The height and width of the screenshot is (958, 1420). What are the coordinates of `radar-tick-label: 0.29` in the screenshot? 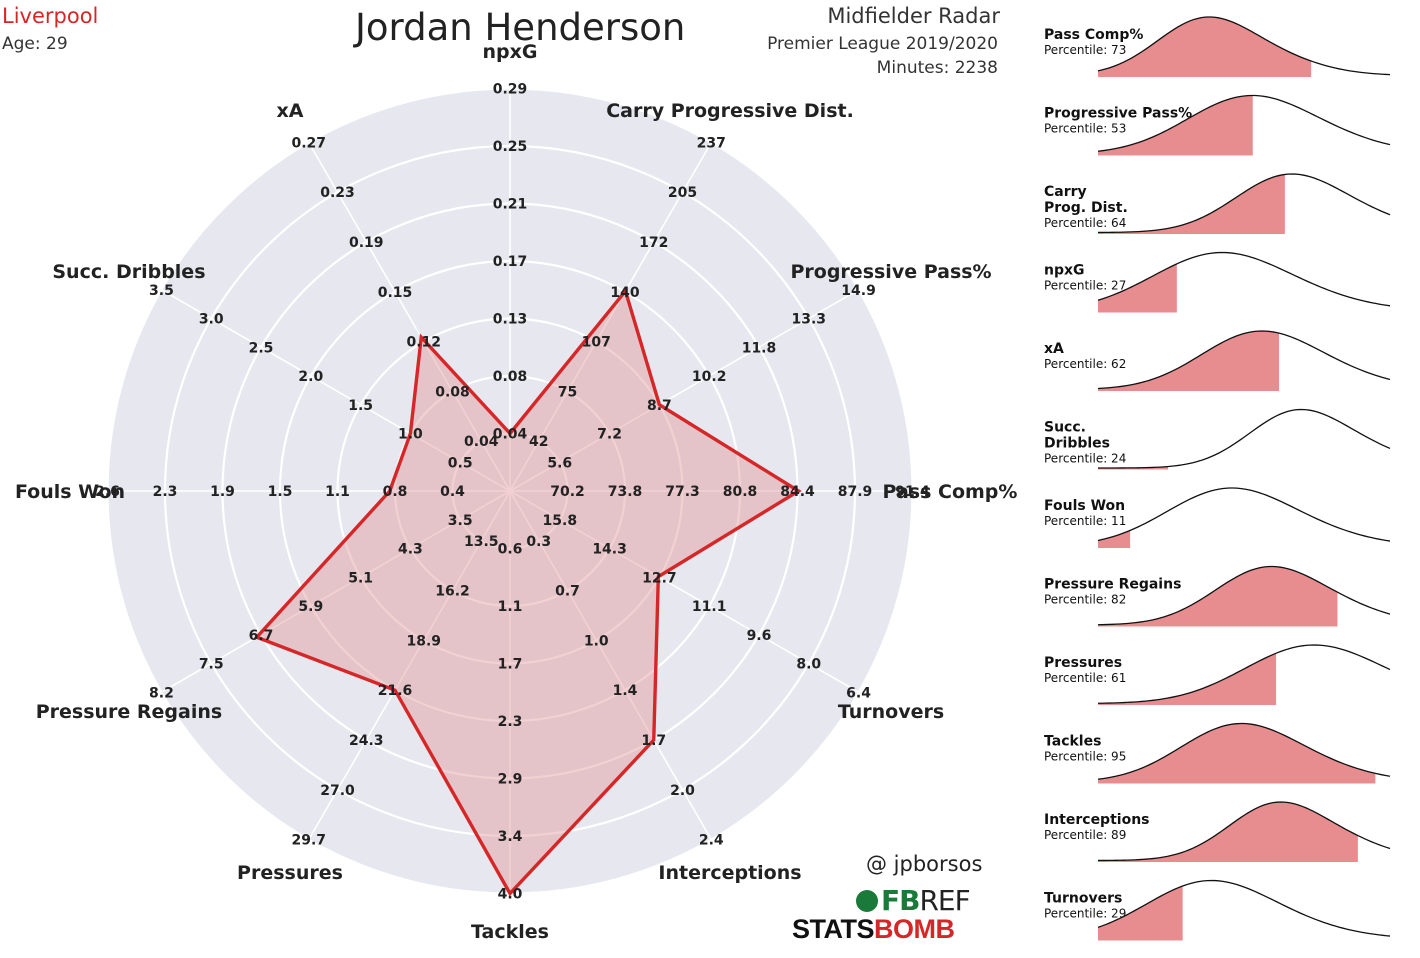 It's located at (510, 90).